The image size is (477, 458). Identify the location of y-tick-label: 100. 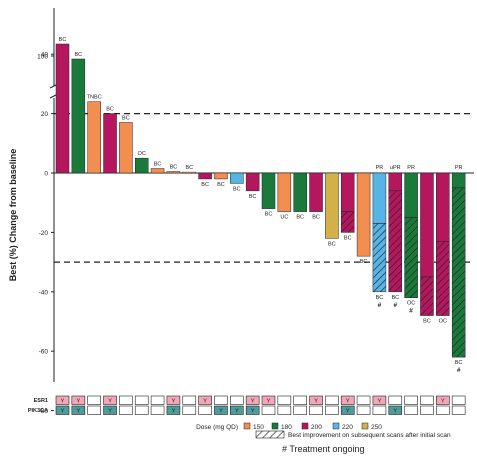
(42, 57).